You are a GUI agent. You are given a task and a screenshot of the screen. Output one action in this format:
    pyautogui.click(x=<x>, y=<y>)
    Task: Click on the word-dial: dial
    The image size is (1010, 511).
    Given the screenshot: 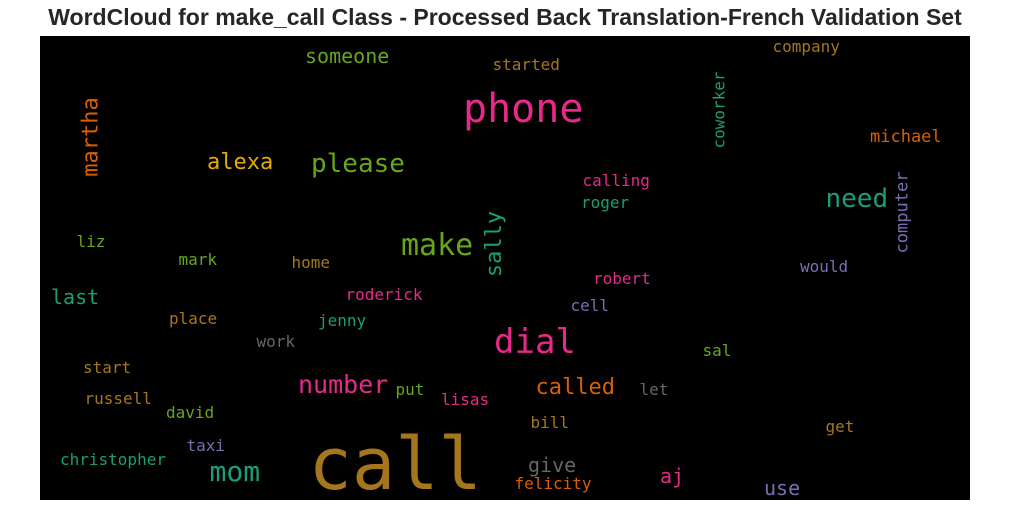 What is the action you would take?
    pyautogui.click(x=535, y=342)
    